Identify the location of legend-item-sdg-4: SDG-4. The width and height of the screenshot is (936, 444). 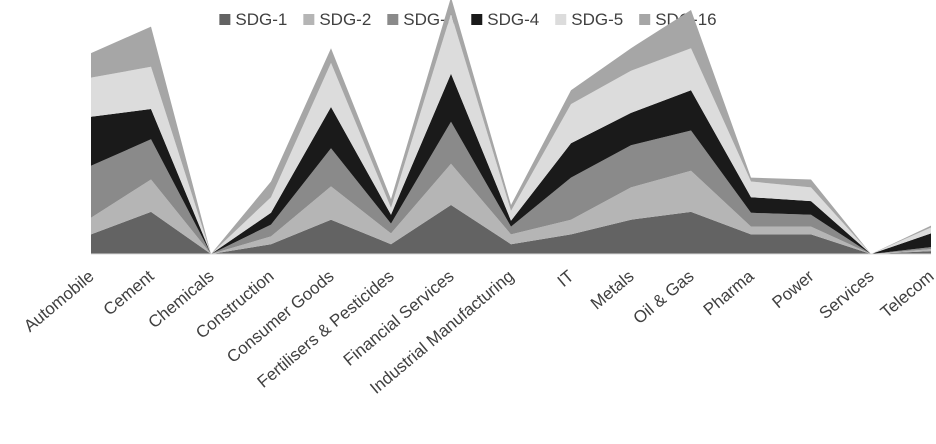
(505, 19).